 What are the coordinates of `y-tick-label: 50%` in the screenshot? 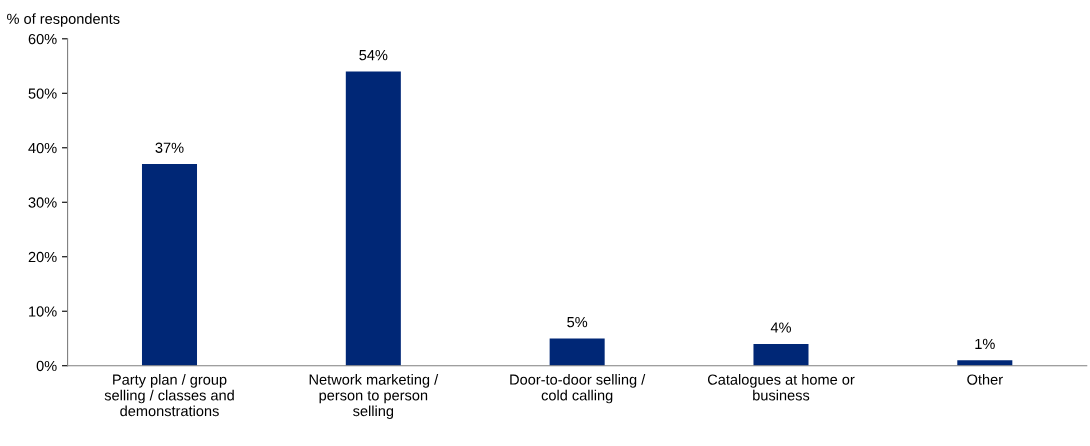 It's located at (42, 93).